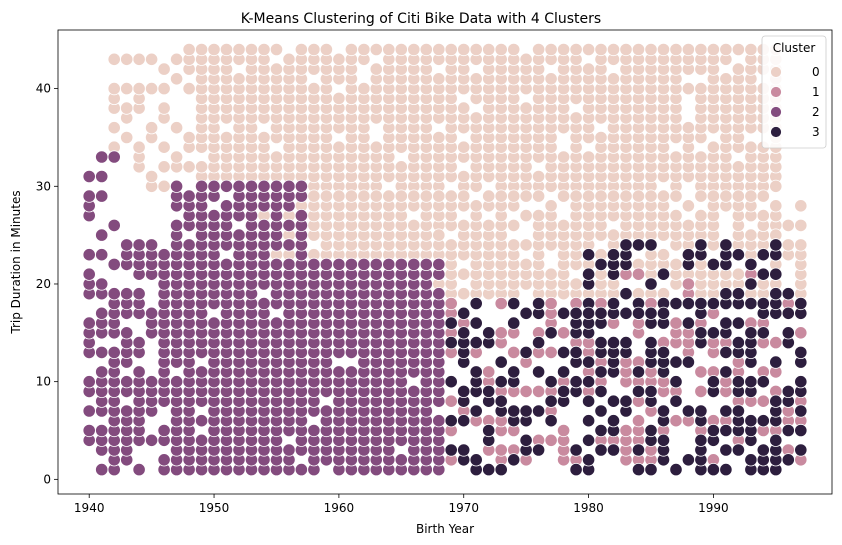 This screenshot has width=842, height=545. Describe the element at coordinates (794, 92) in the screenshot. I see `legend-box` at that location.